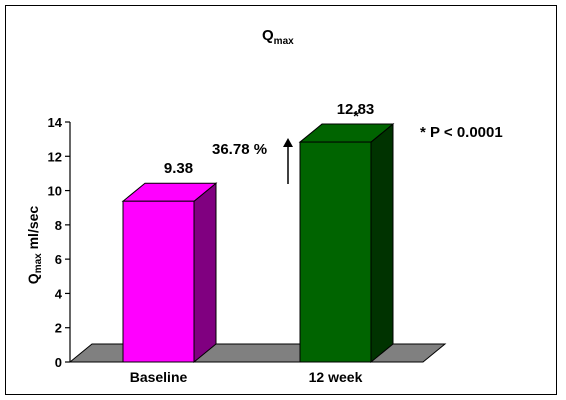 The image size is (566, 400). Describe the element at coordinates (58, 328) in the screenshot. I see `y-tick-label: 2` at that location.